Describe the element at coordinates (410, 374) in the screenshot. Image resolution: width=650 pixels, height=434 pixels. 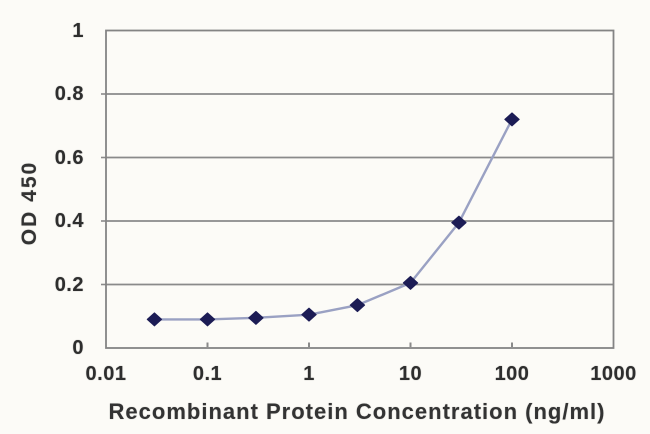
I see `x-tick-label-10: 10` at that location.